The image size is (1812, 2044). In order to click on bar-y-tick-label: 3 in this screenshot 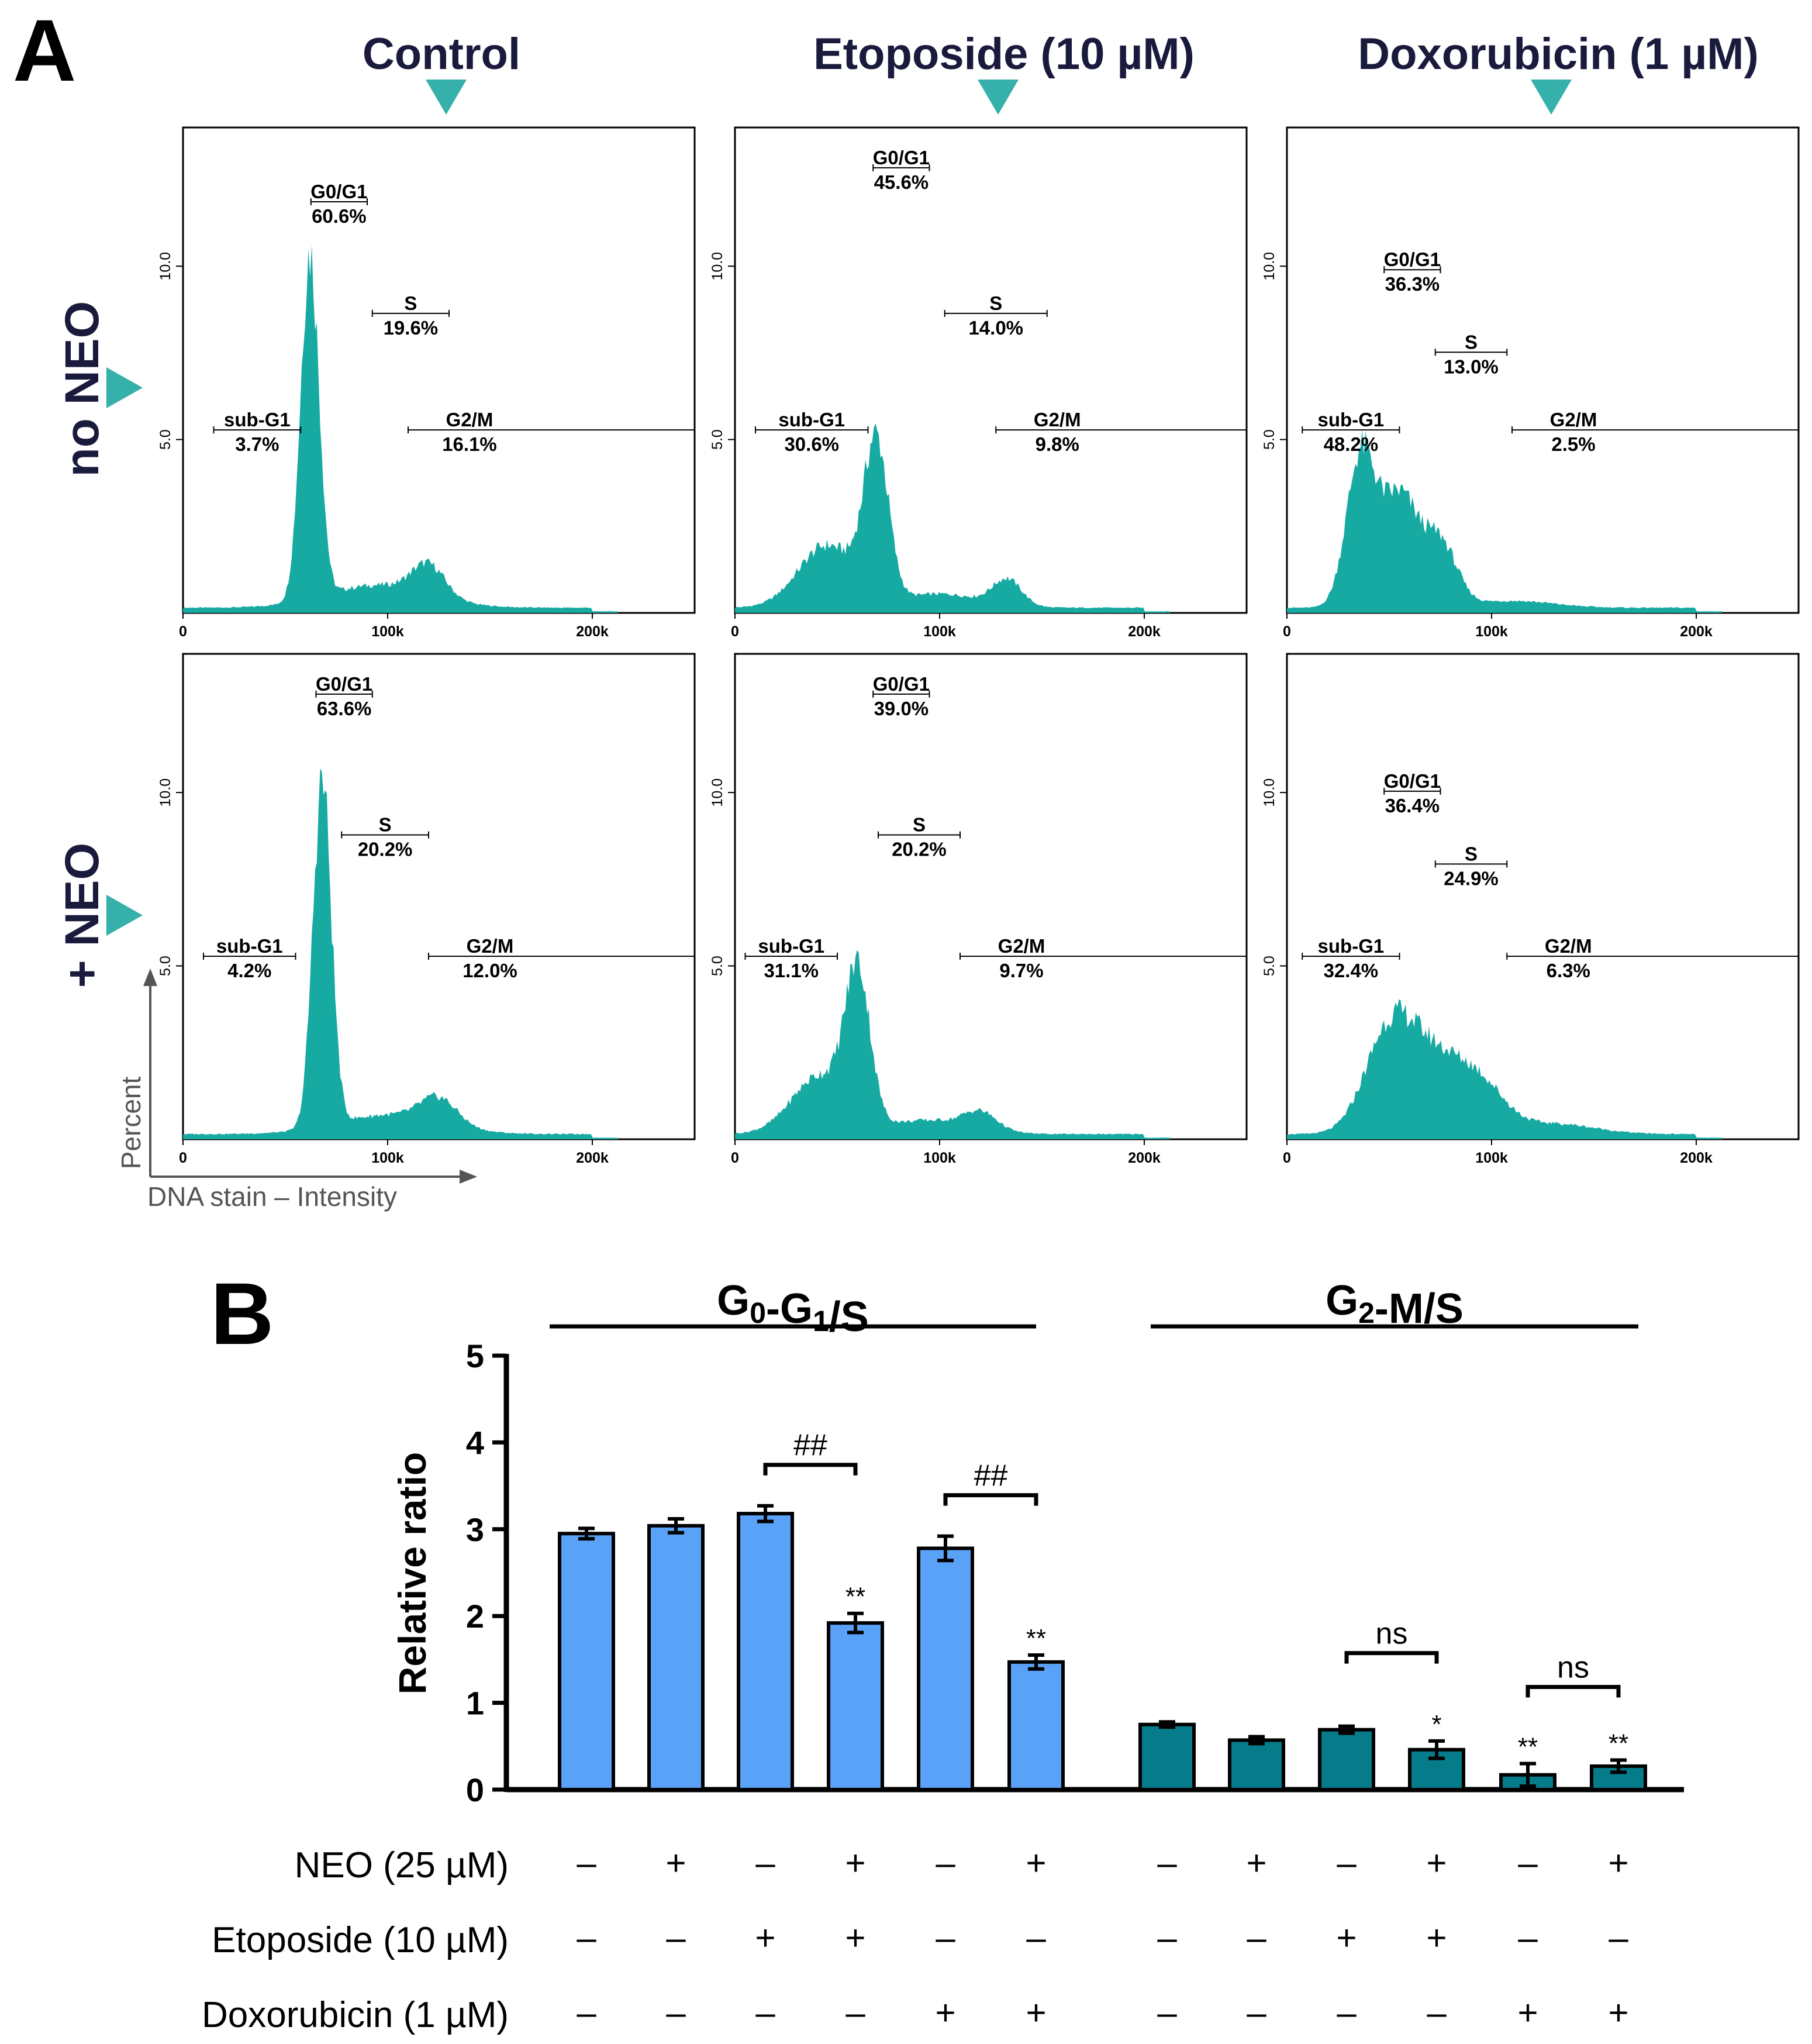, I will do `click(475, 1530)`.